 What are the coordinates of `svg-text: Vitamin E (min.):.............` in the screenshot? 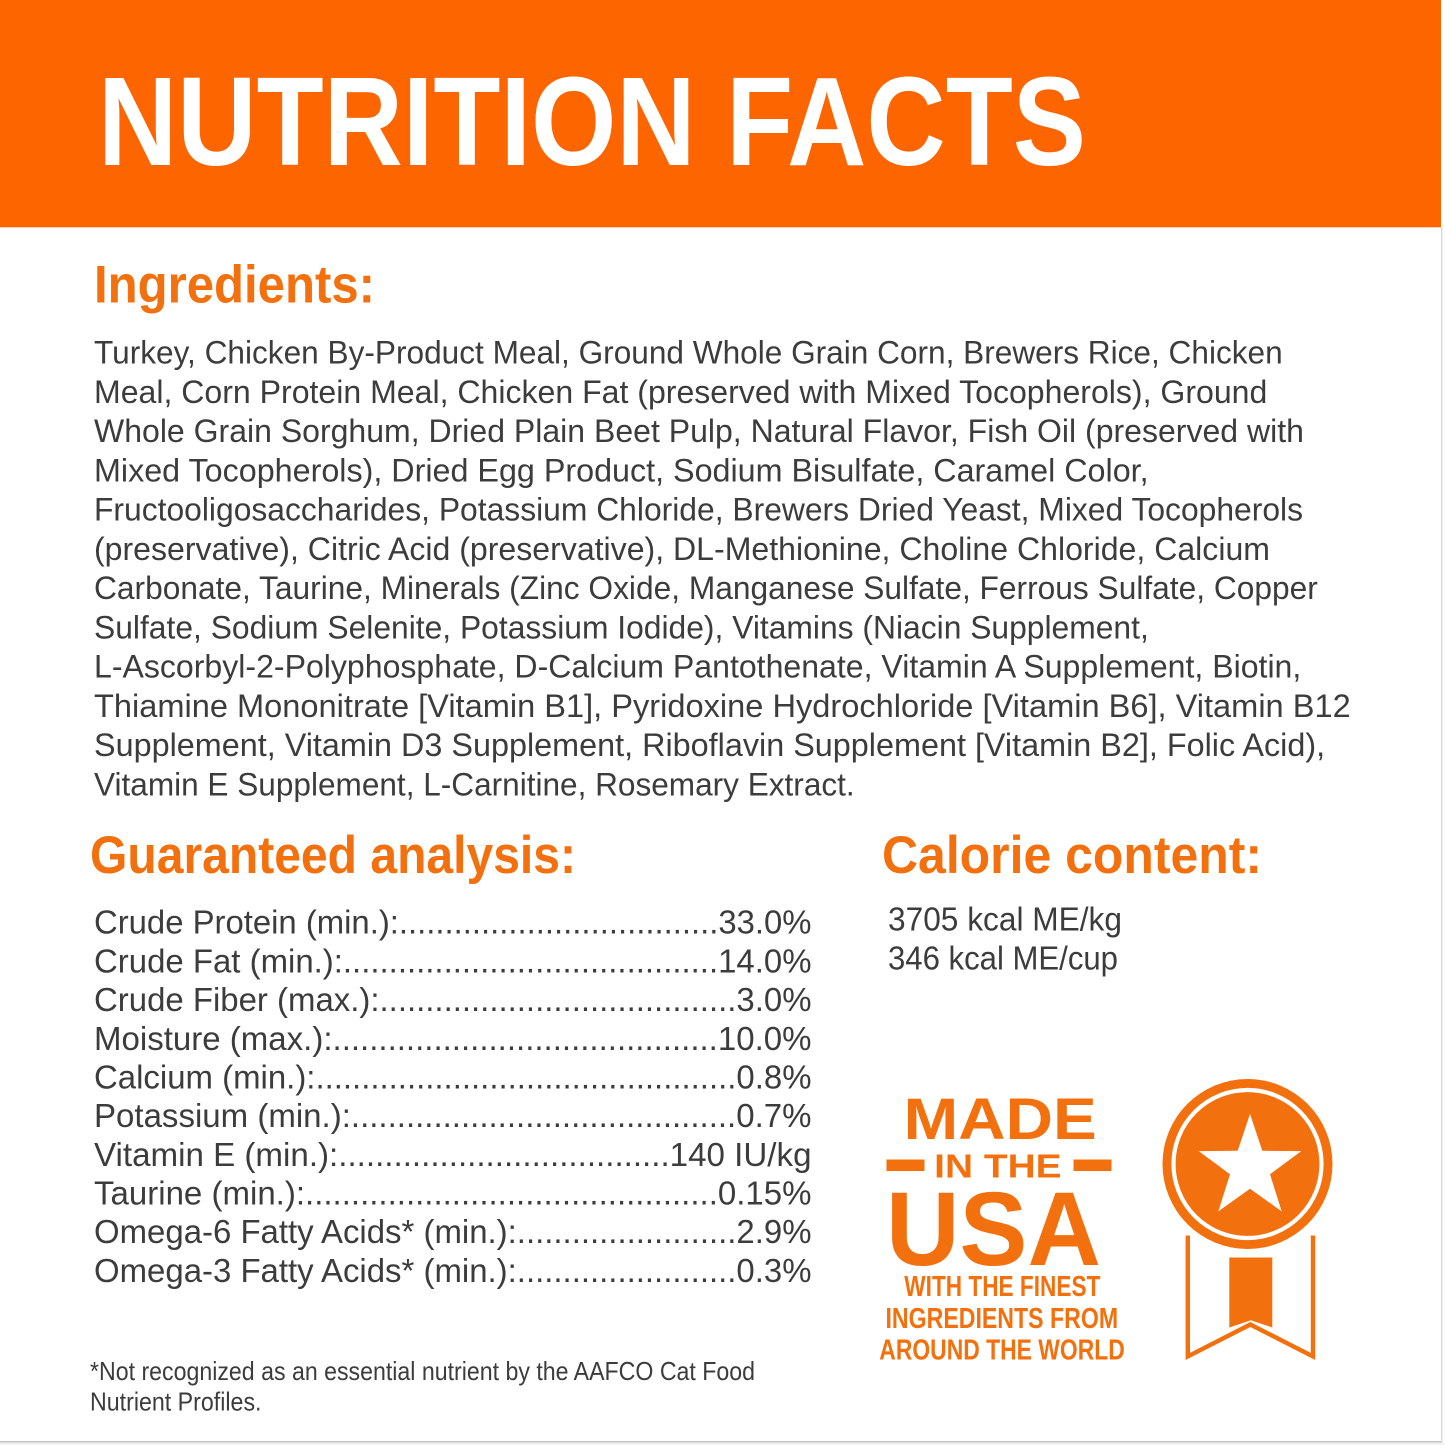 It's located at (452, 1154).